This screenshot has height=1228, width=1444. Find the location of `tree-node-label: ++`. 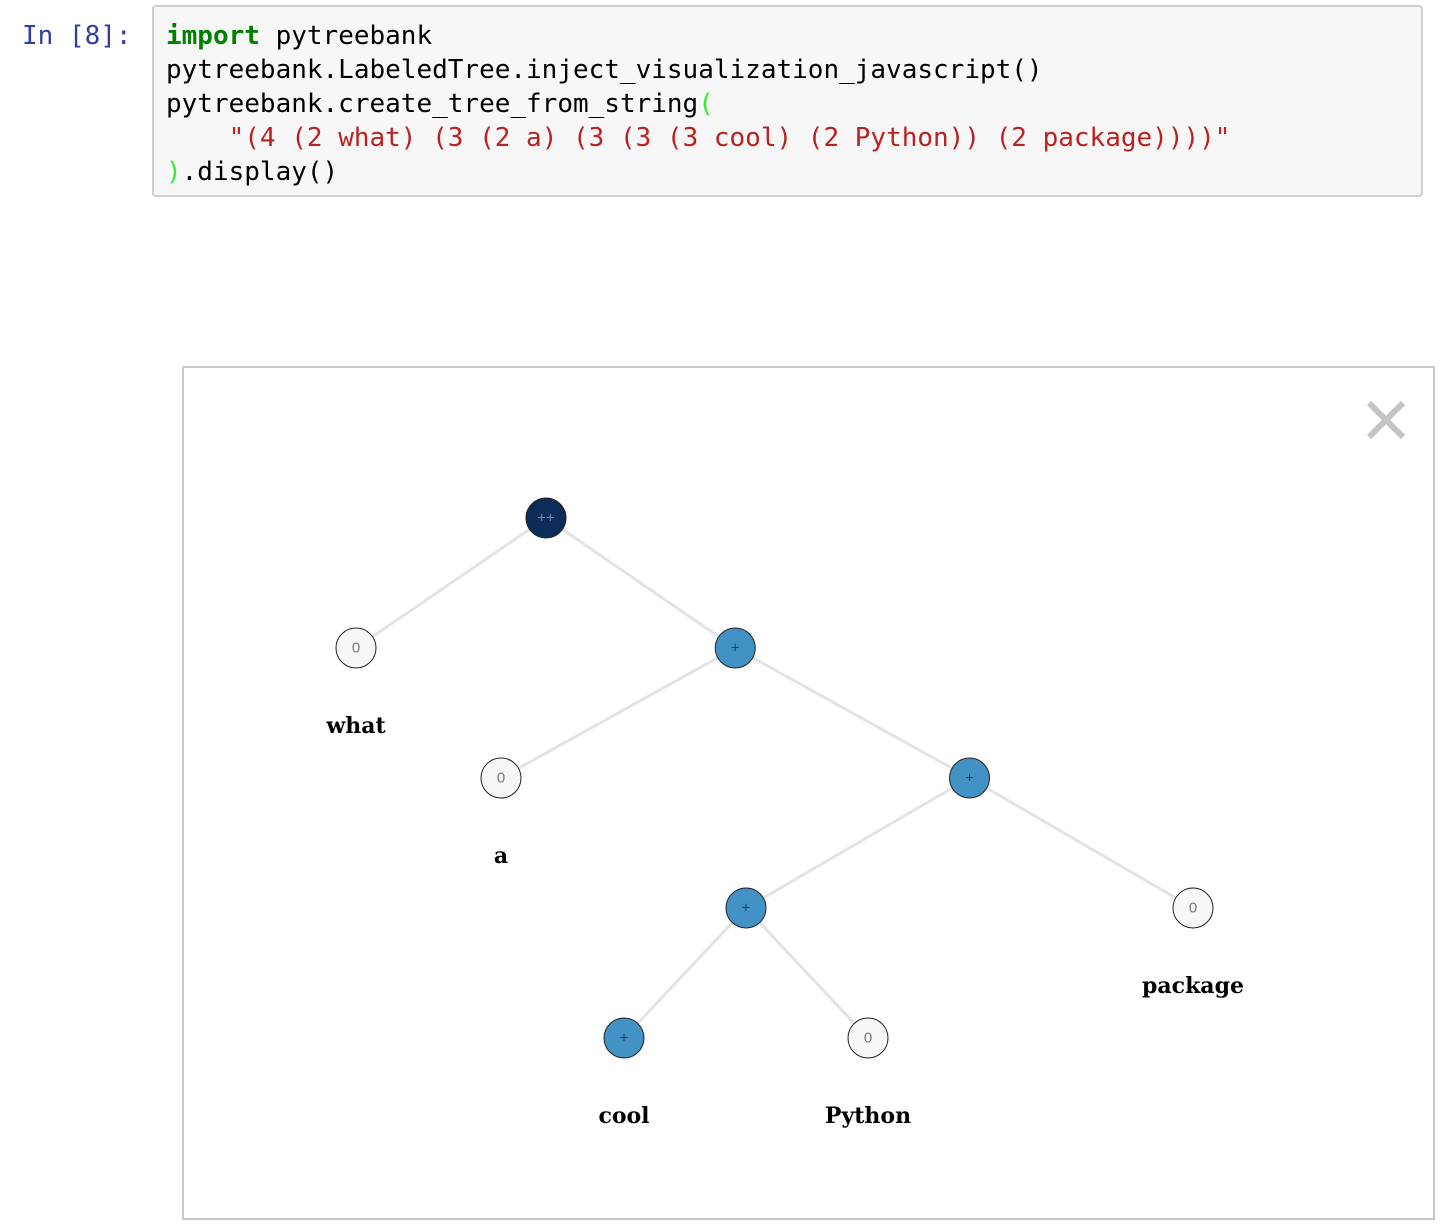

tree-node-label: ++ is located at coordinates (546, 518).